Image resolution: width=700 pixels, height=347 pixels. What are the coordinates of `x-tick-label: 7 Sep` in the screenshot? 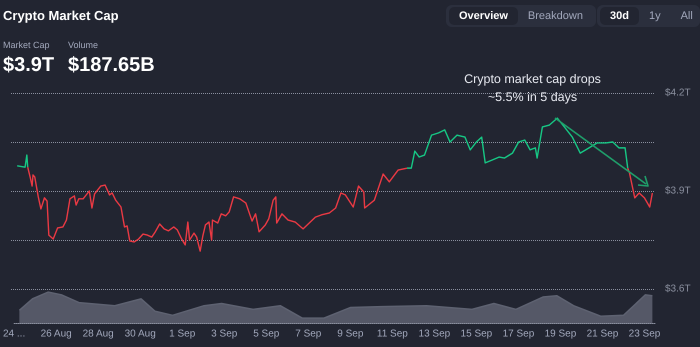 It's located at (308, 334).